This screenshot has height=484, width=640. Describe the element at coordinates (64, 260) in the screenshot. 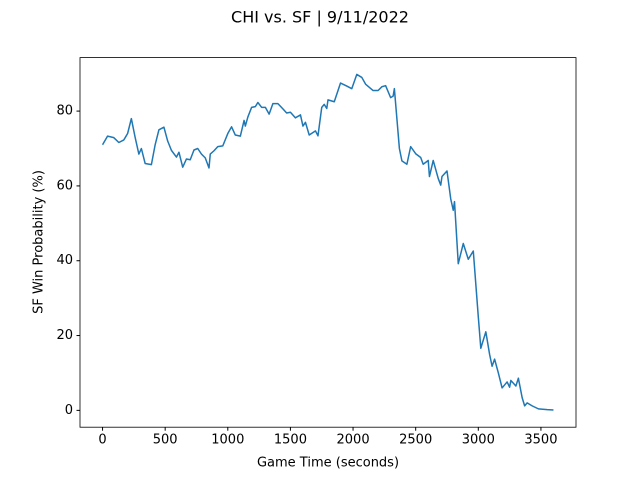

I see `y-tick-label: 40` at that location.